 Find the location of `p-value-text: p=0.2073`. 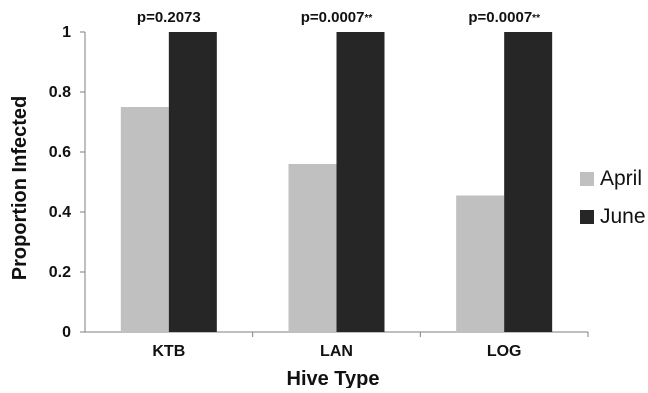

p-value-text: p=0.2073 is located at coordinates (169, 17).